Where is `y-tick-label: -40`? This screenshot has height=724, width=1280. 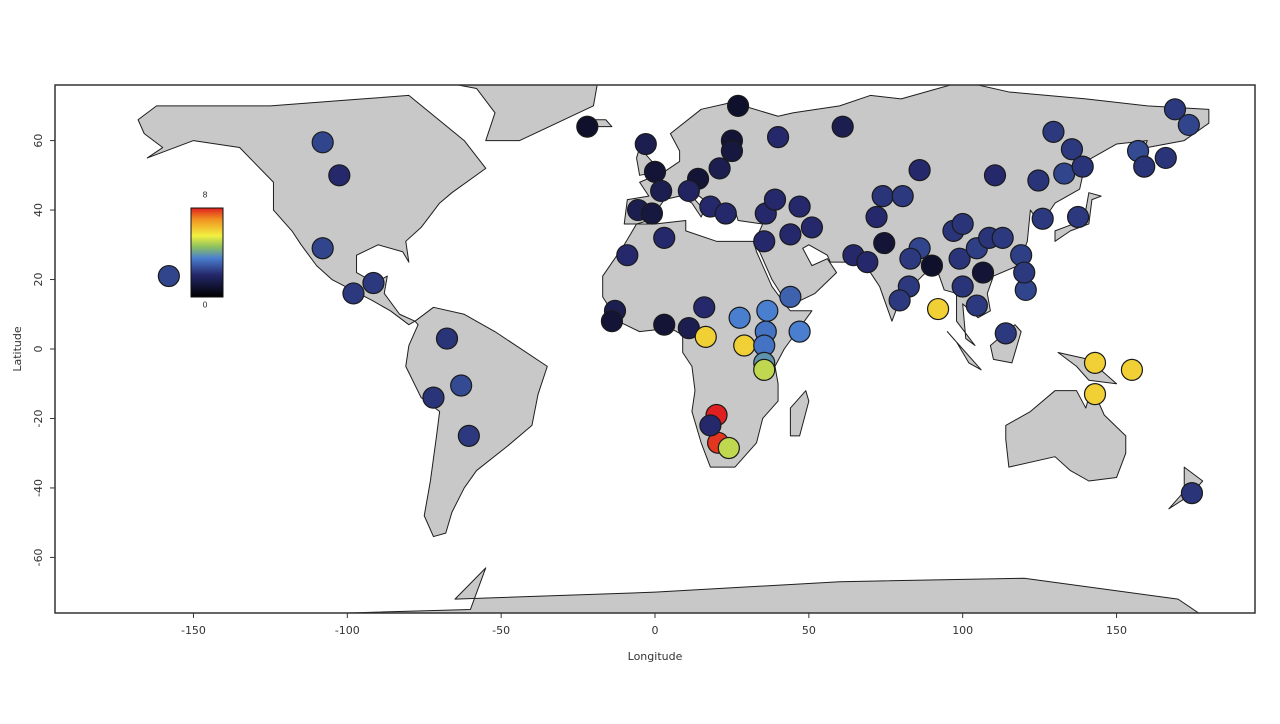 y-tick-label: -40 is located at coordinates (38, 488).